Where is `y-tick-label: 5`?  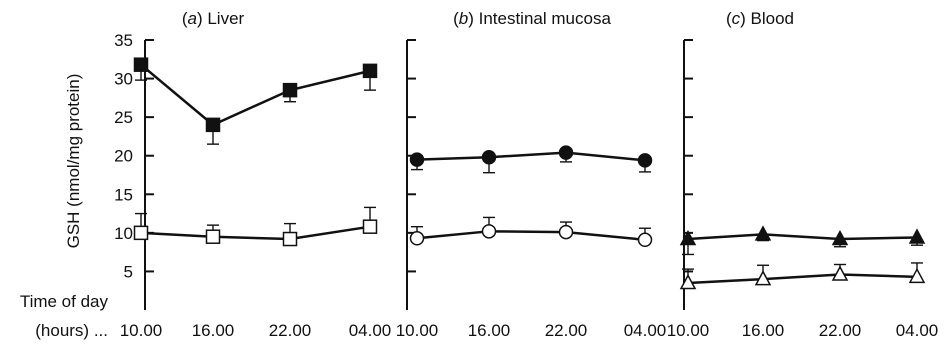 y-tick-label: 5 is located at coordinates (128, 271).